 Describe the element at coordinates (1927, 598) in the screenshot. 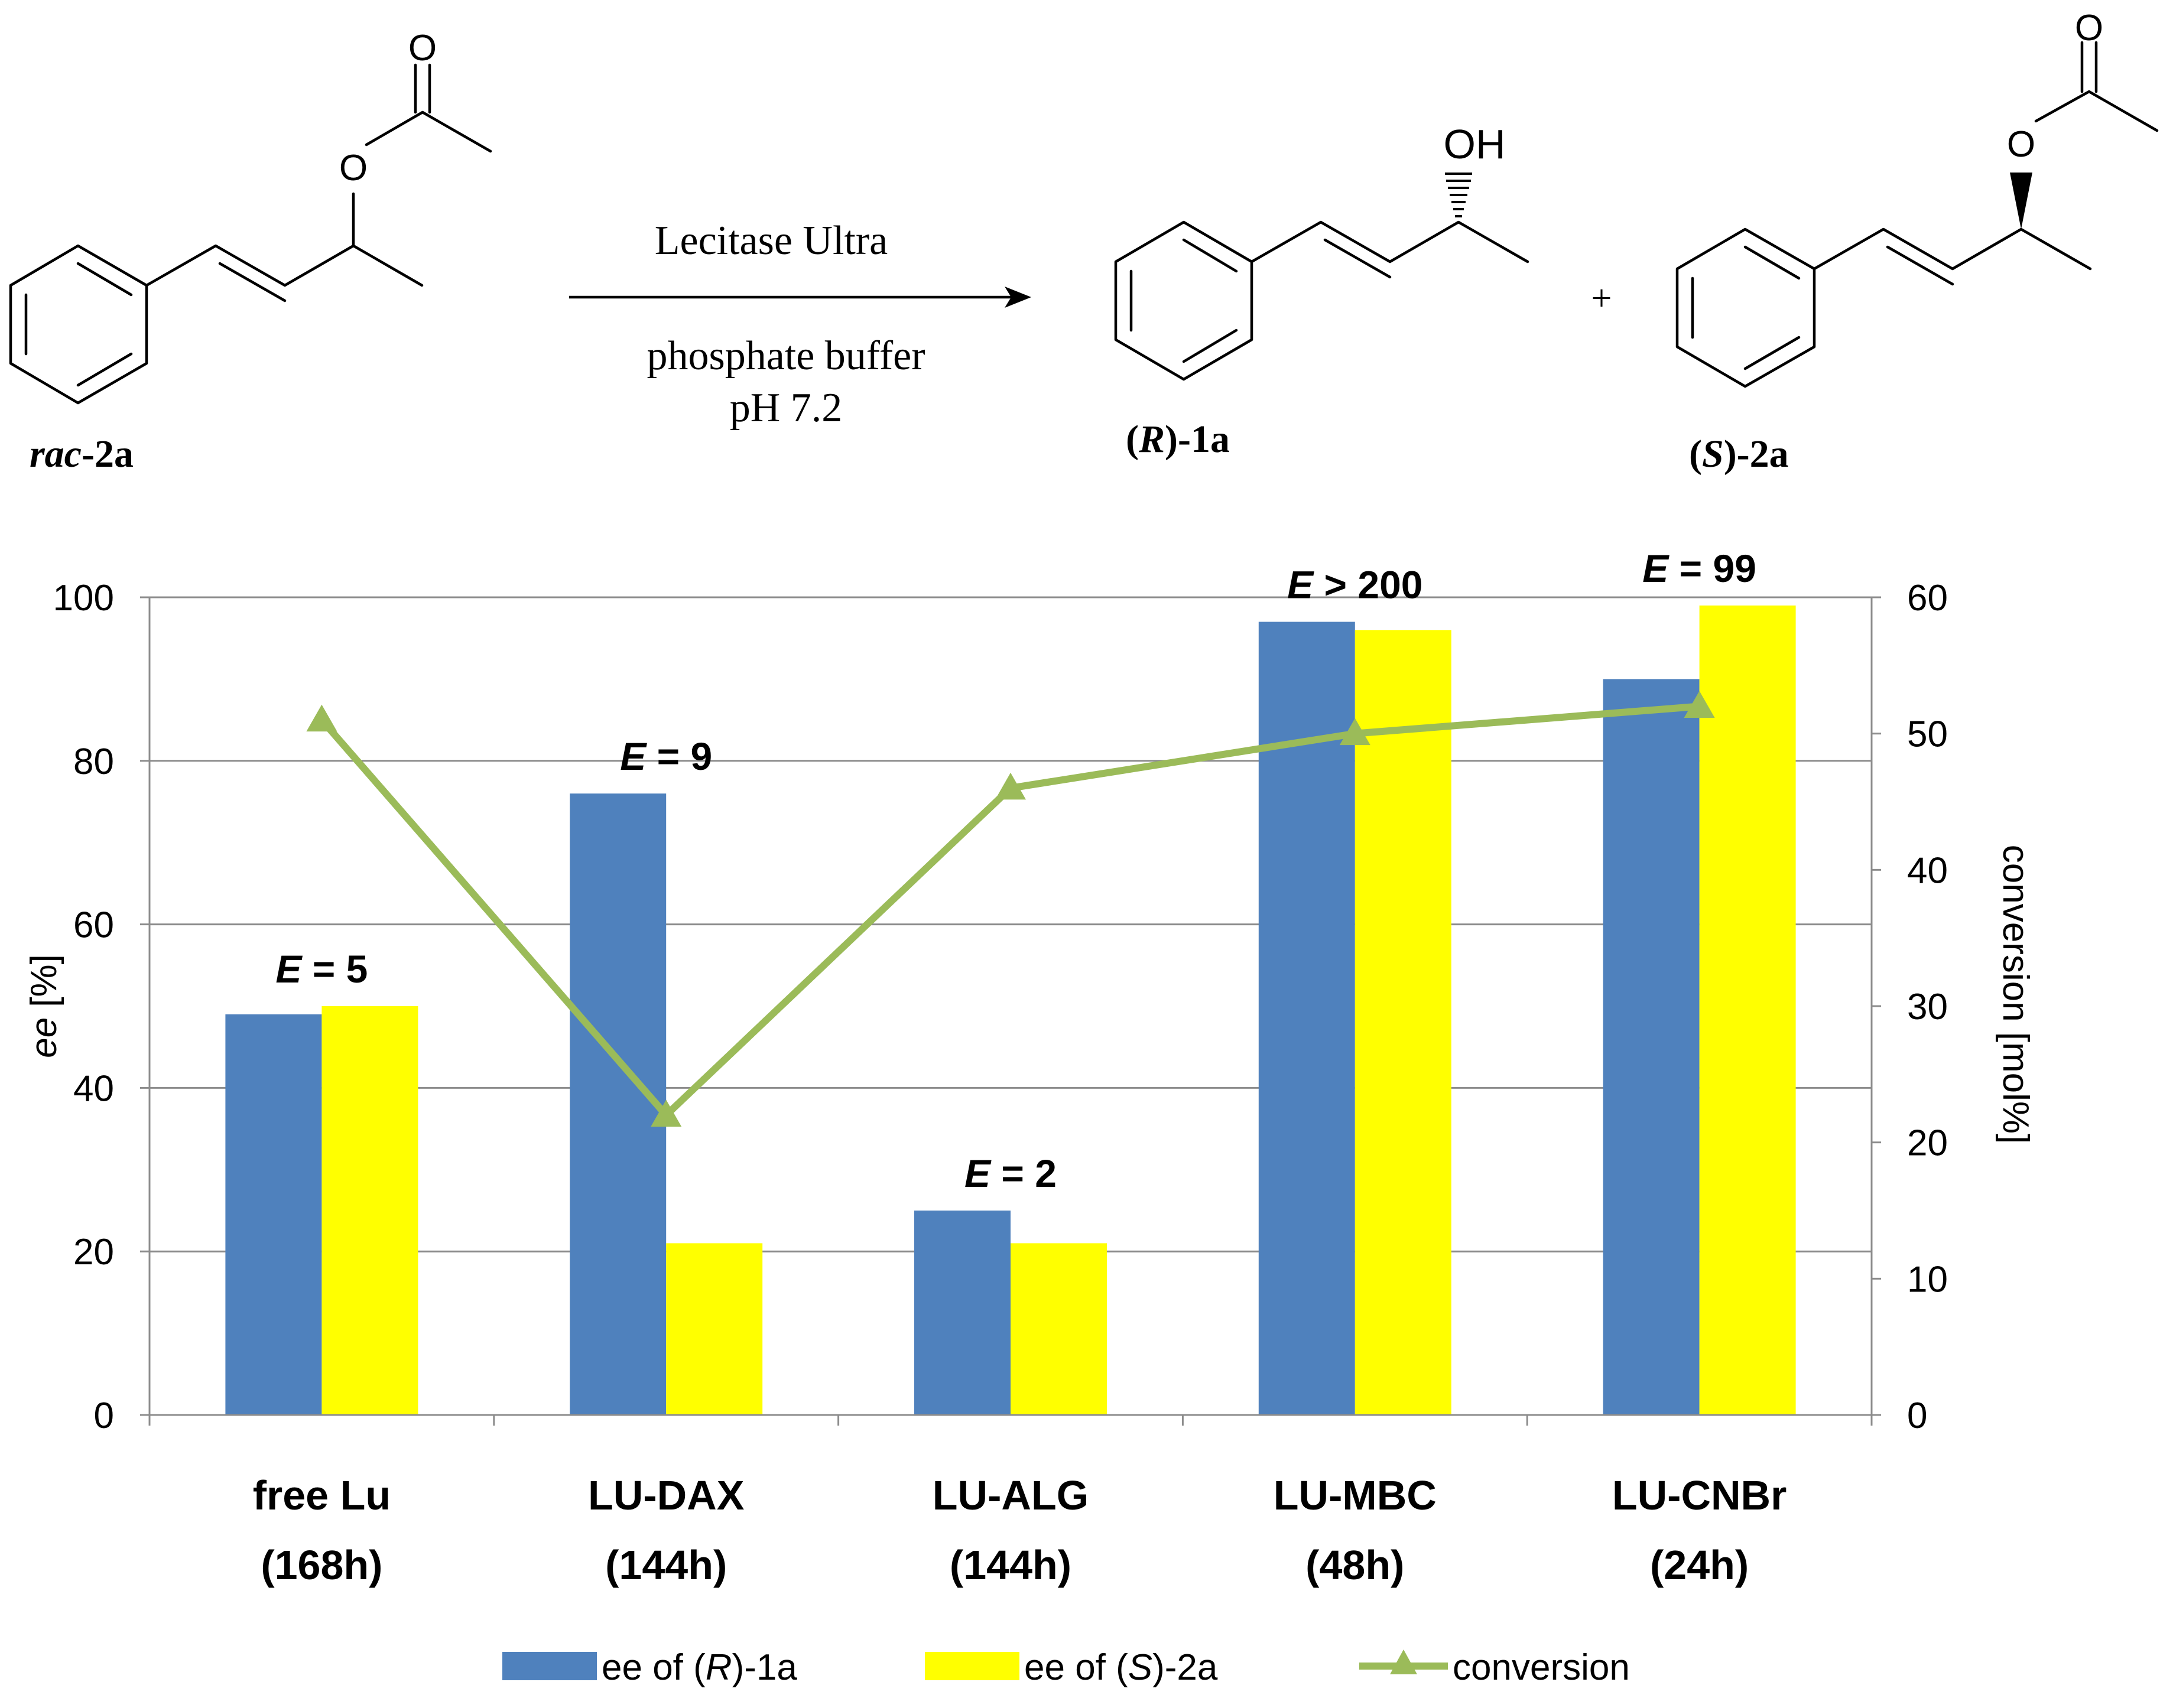

I see `right-tick-label: 60` at that location.